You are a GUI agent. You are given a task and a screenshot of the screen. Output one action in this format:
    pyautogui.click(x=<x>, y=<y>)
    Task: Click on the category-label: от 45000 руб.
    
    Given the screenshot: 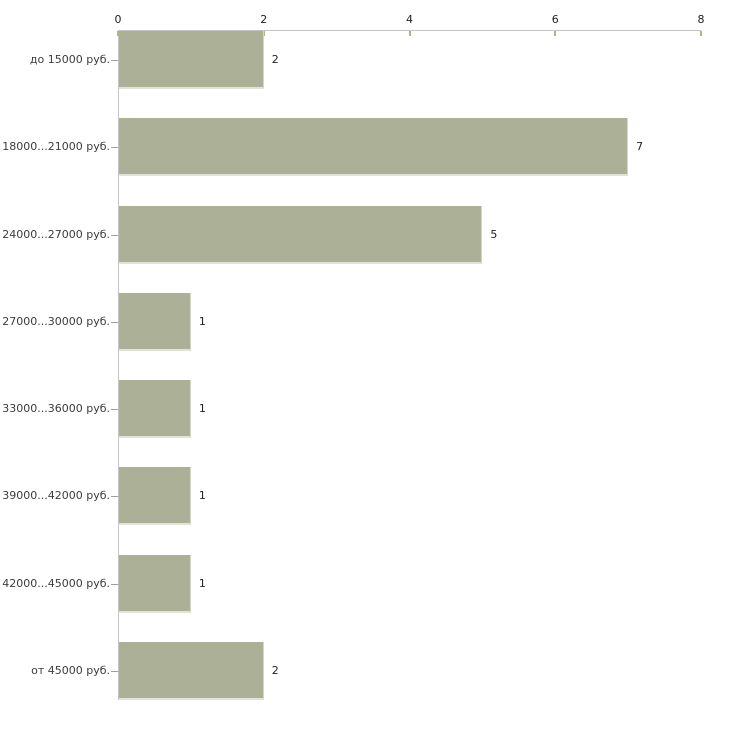 What is the action you would take?
    pyautogui.click(x=70, y=670)
    